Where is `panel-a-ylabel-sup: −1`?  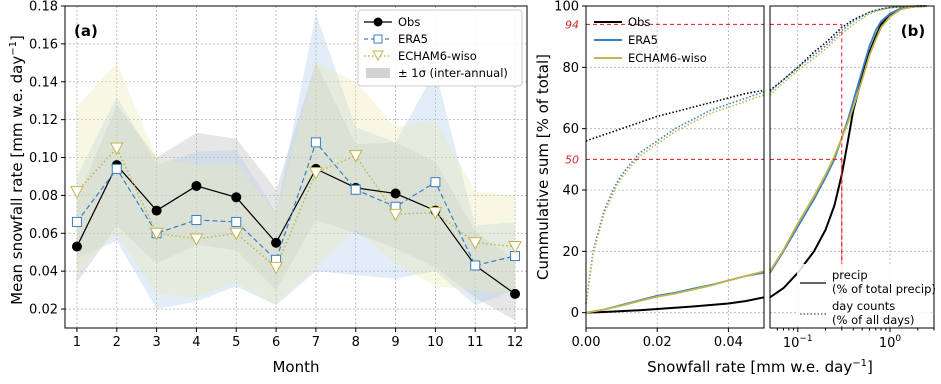
panel-a-ylabel-sup: −1 is located at coordinates (13, 48).